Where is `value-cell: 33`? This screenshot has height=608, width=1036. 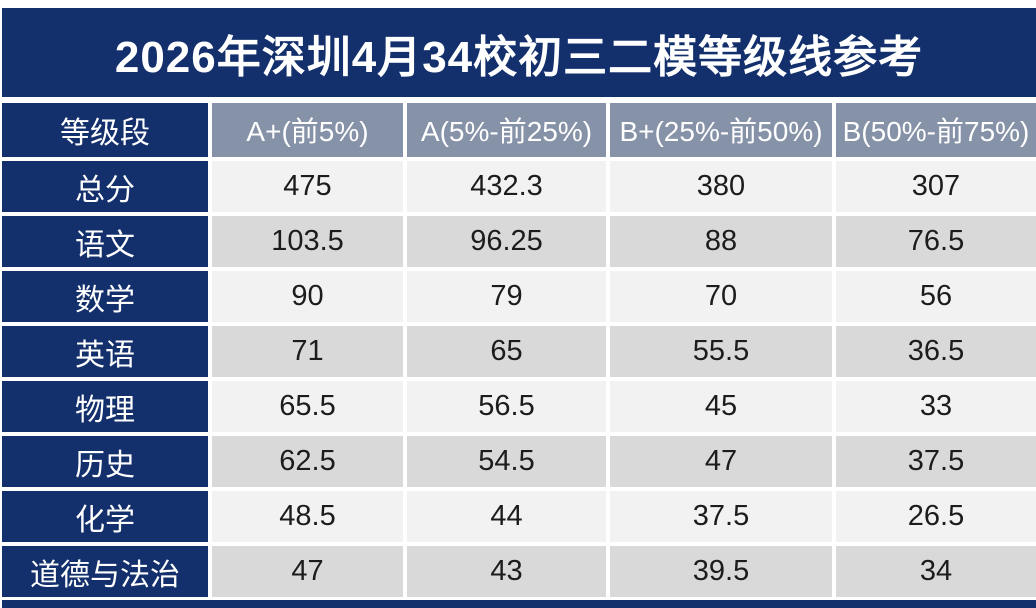
value-cell: 33 is located at coordinates (936, 406).